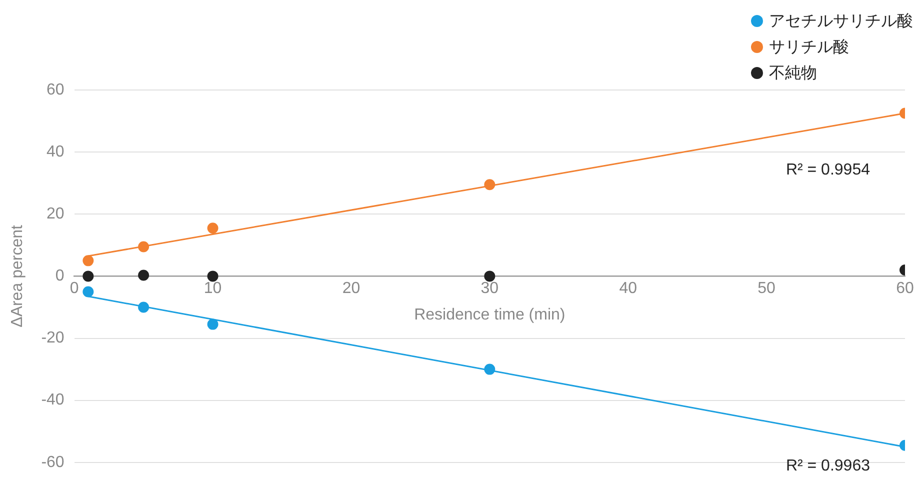 The image size is (917, 482). Describe the element at coordinates (628, 289) in the screenshot. I see `x-tick-label: 40` at that location.